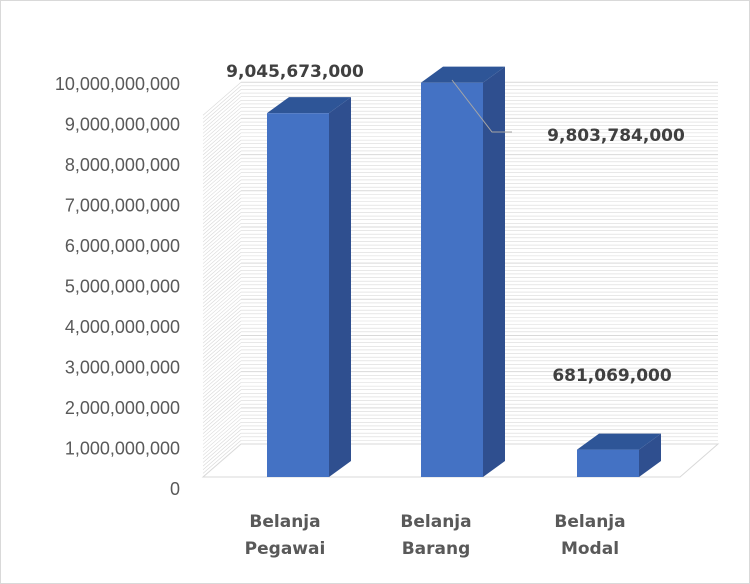 This screenshot has height=584, width=750. Describe the element at coordinates (175, 489) in the screenshot. I see `y-tick-label: 0` at that location.